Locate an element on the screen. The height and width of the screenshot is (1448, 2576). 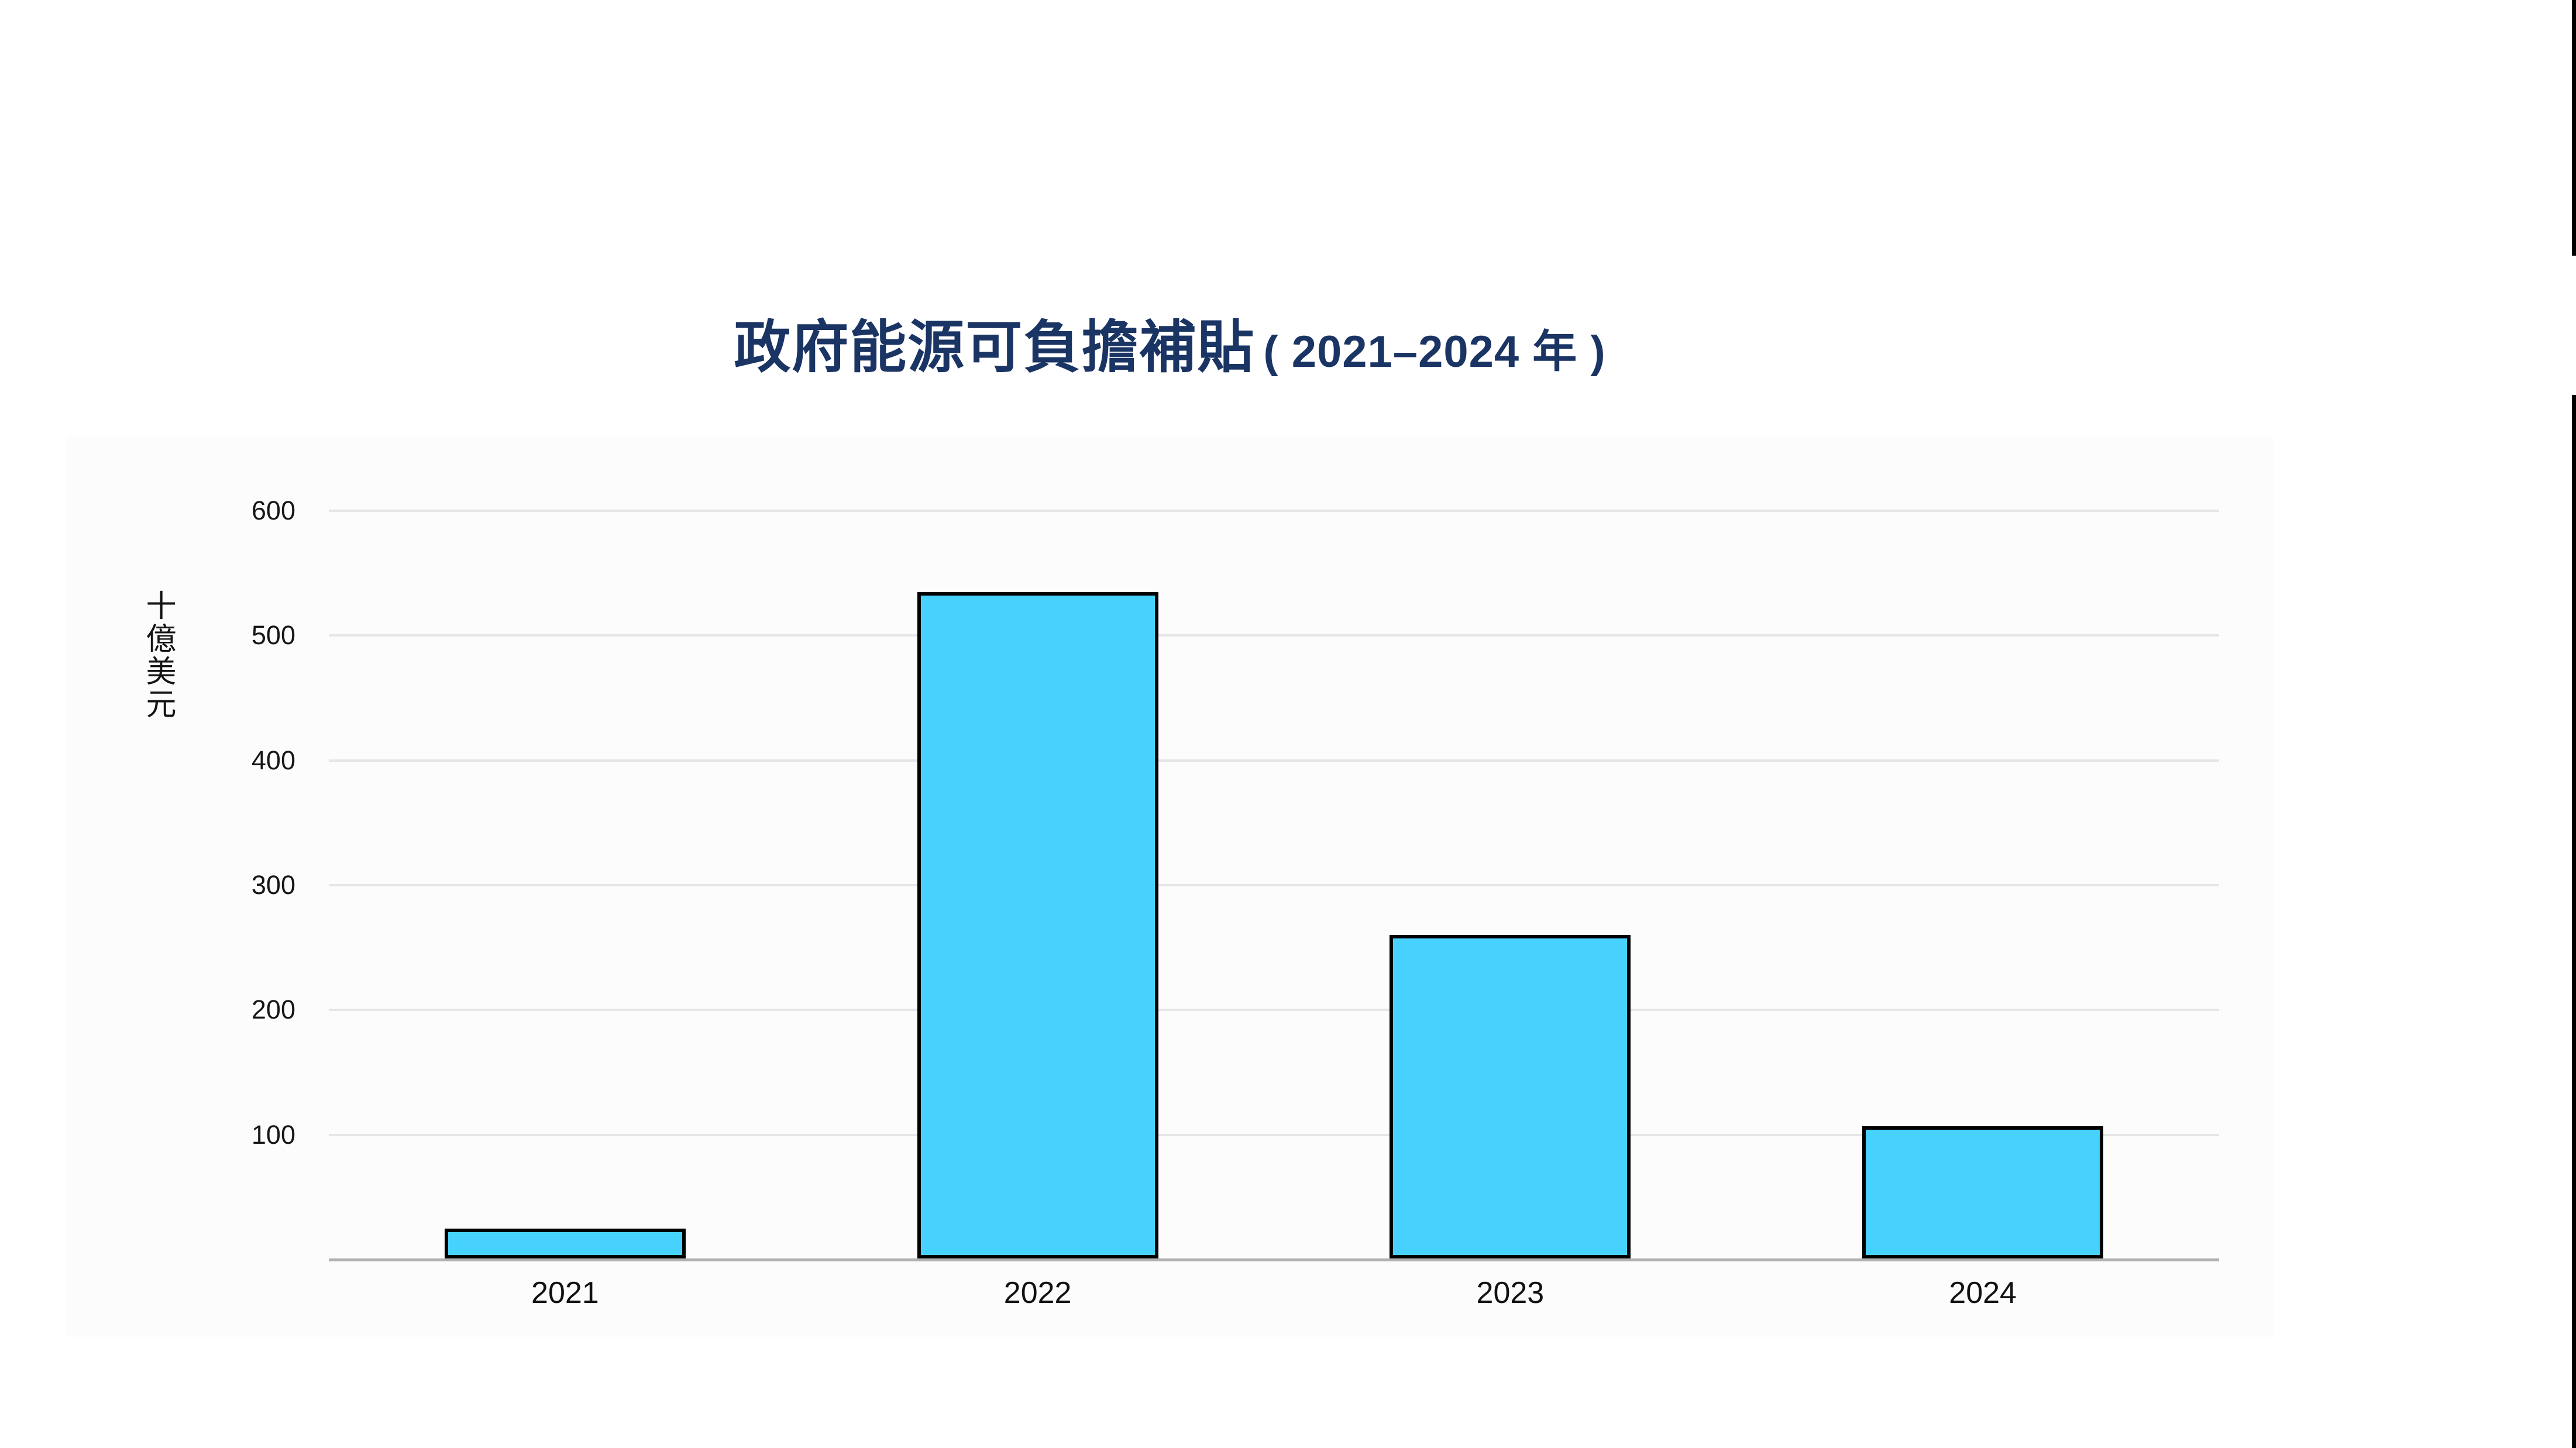
chart-title: 政府能源可負擔補貼( 2021–2024 年 ) is located at coordinates (1170, 347).